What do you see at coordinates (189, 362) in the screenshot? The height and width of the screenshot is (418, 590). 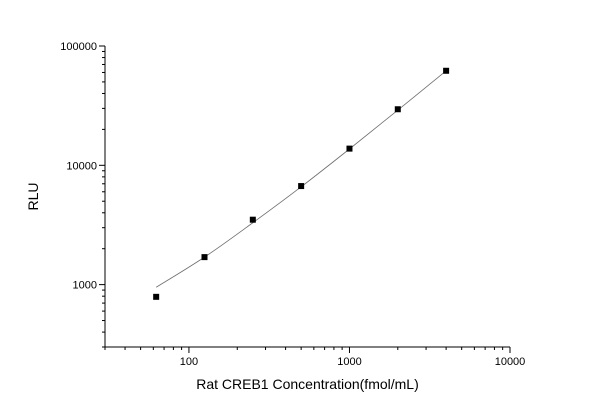 I see `x-tick-label-100: 100` at bounding box center [189, 362].